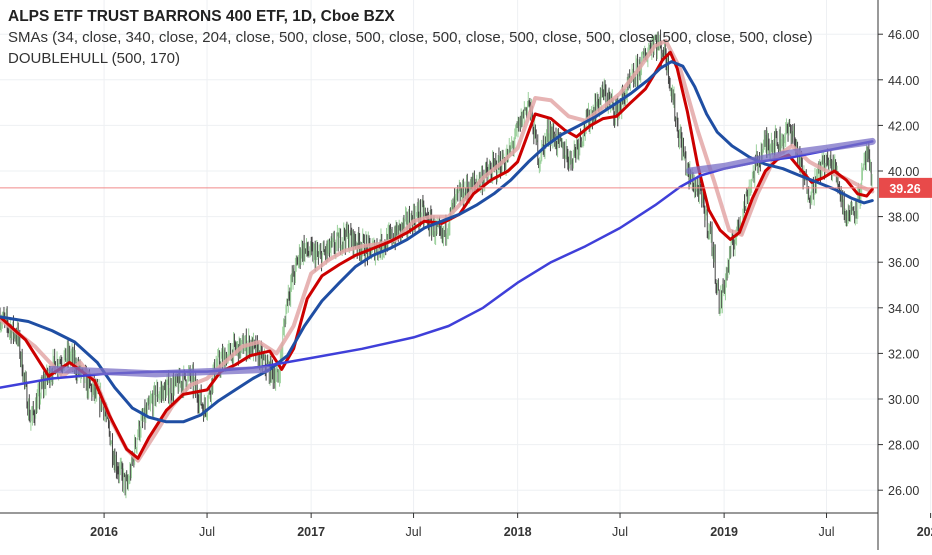 The image size is (932, 555). Describe the element at coordinates (518, 532) in the screenshot. I see `x-tick-label: 2018` at that location.